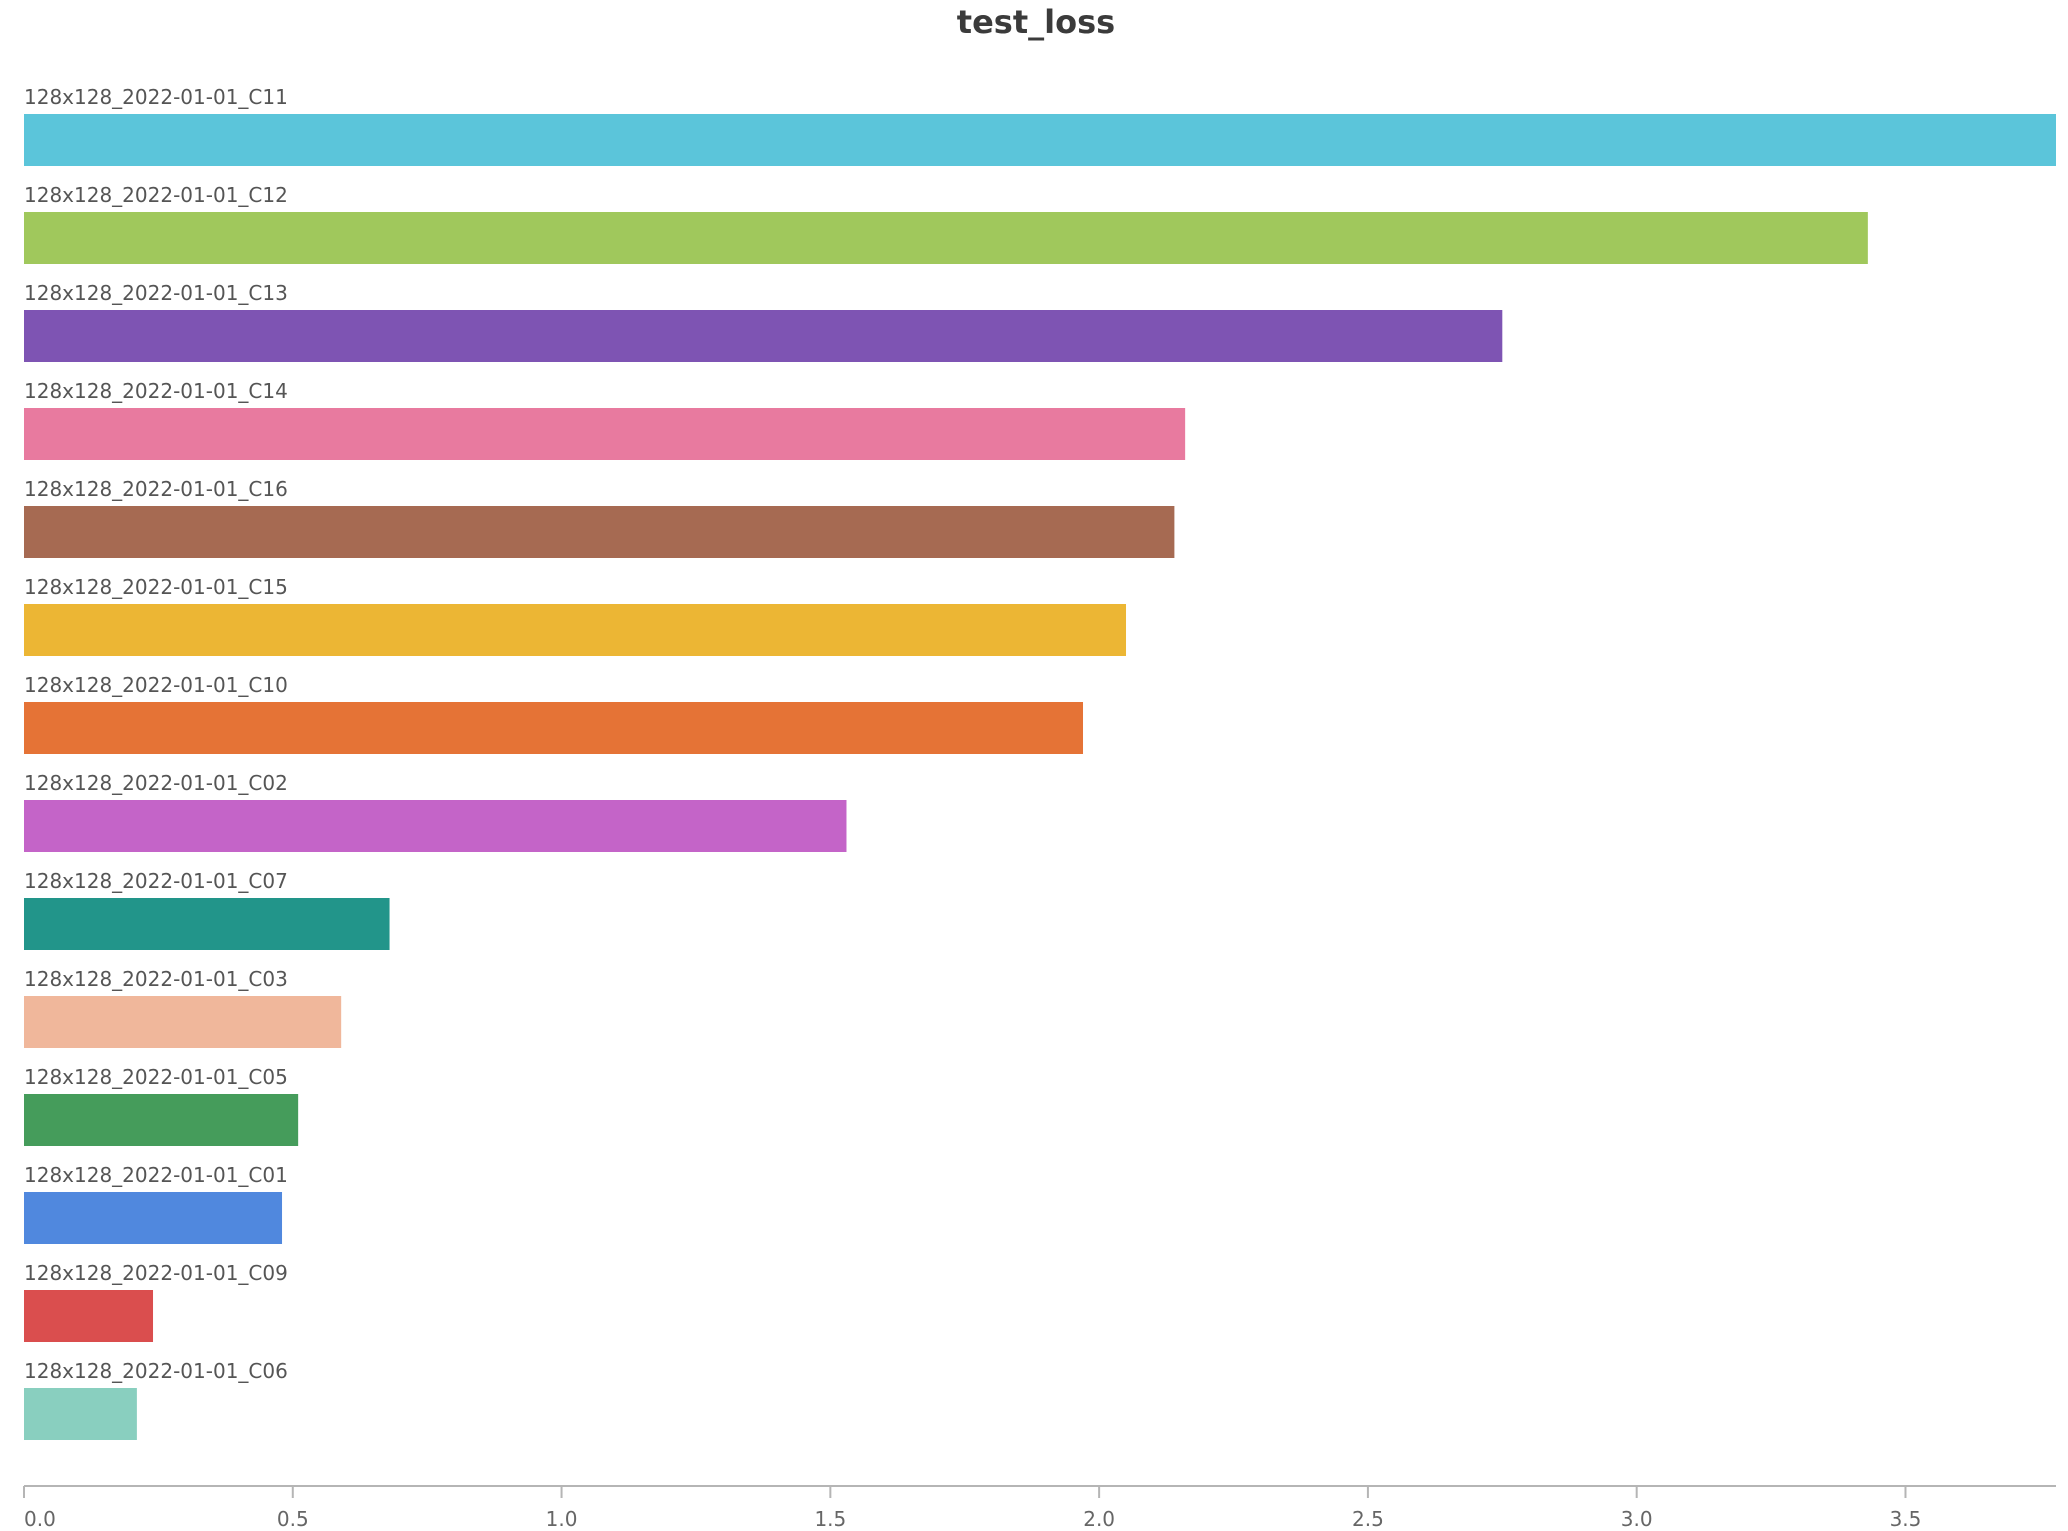  I want to click on x-tick-label: 0.0, so click(40, 1519).